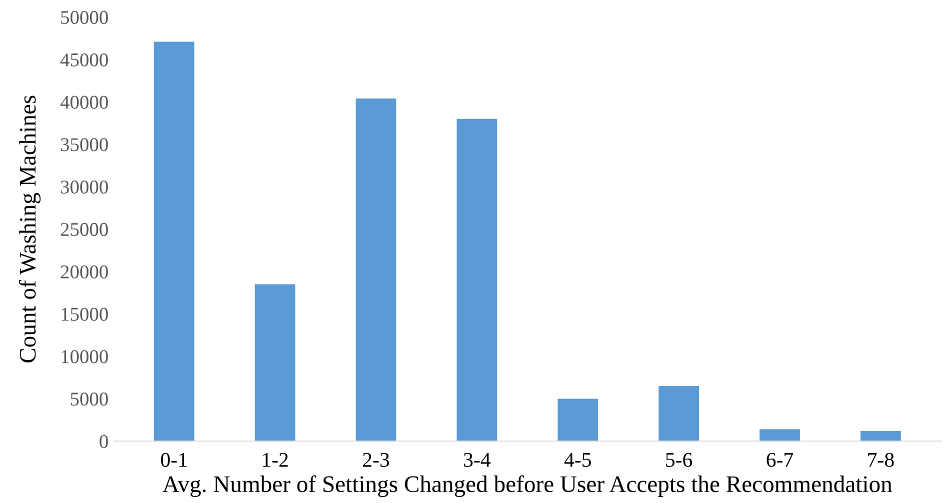 Image resolution: width=946 pixels, height=503 pixels. Describe the element at coordinates (84, 271) in the screenshot. I see `y-tick-label: 20000` at that location.